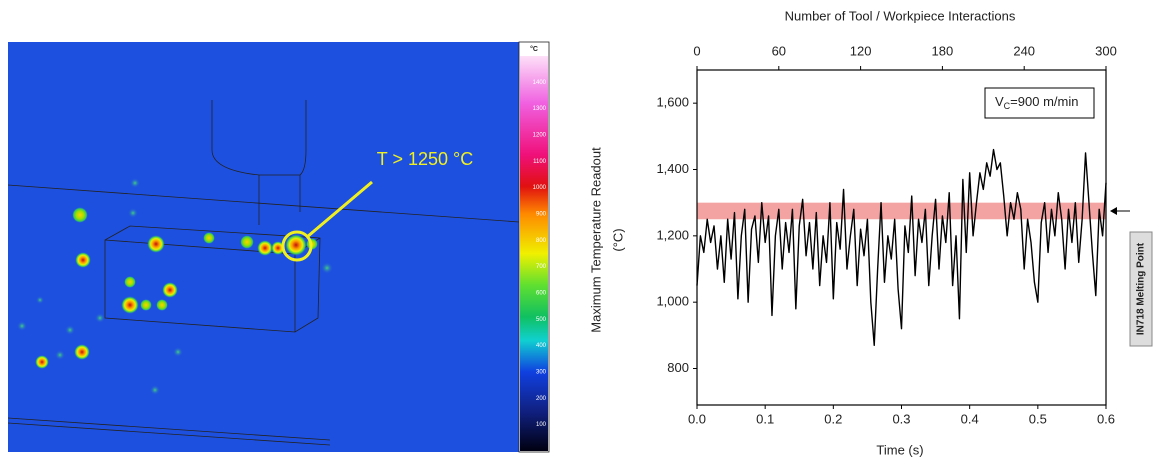 The image size is (1155, 464). What do you see at coordinates (1106, 418) in the screenshot?
I see `x-tick-label: 0.6` at bounding box center [1106, 418].